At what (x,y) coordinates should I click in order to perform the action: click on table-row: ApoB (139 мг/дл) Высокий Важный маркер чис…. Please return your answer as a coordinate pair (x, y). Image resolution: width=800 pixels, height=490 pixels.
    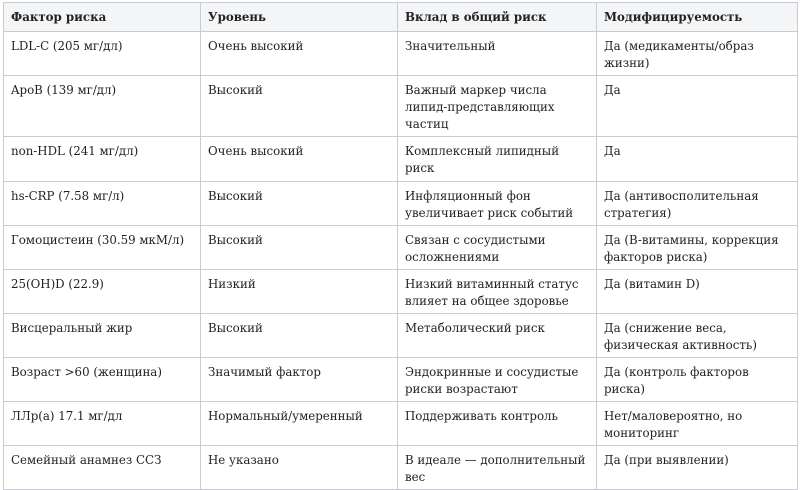
    Looking at the image, I should click on (400, 106).